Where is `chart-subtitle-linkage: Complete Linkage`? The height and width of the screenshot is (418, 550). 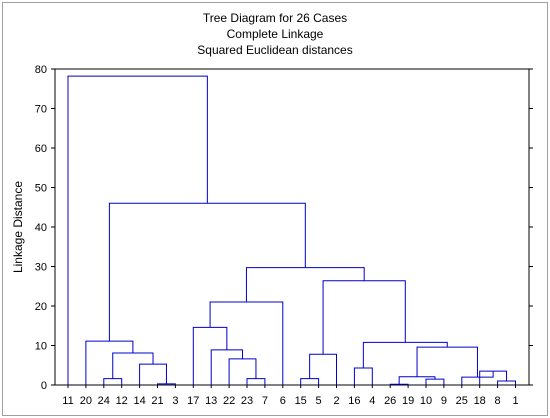 chart-subtitle-linkage: Complete Linkage is located at coordinates (275, 34).